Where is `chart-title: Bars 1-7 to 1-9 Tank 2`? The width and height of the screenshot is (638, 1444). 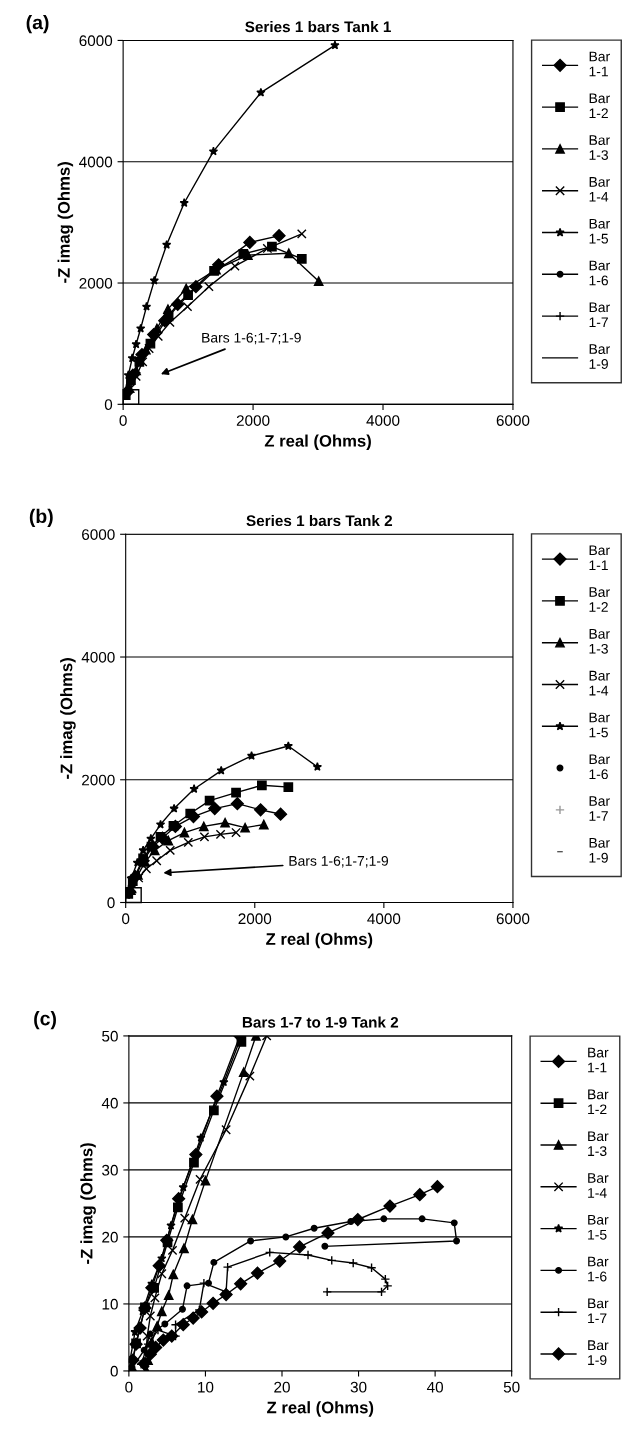 chart-title: Bars 1-7 to 1-9 Tank 2 is located at coordinates (320, 1022).